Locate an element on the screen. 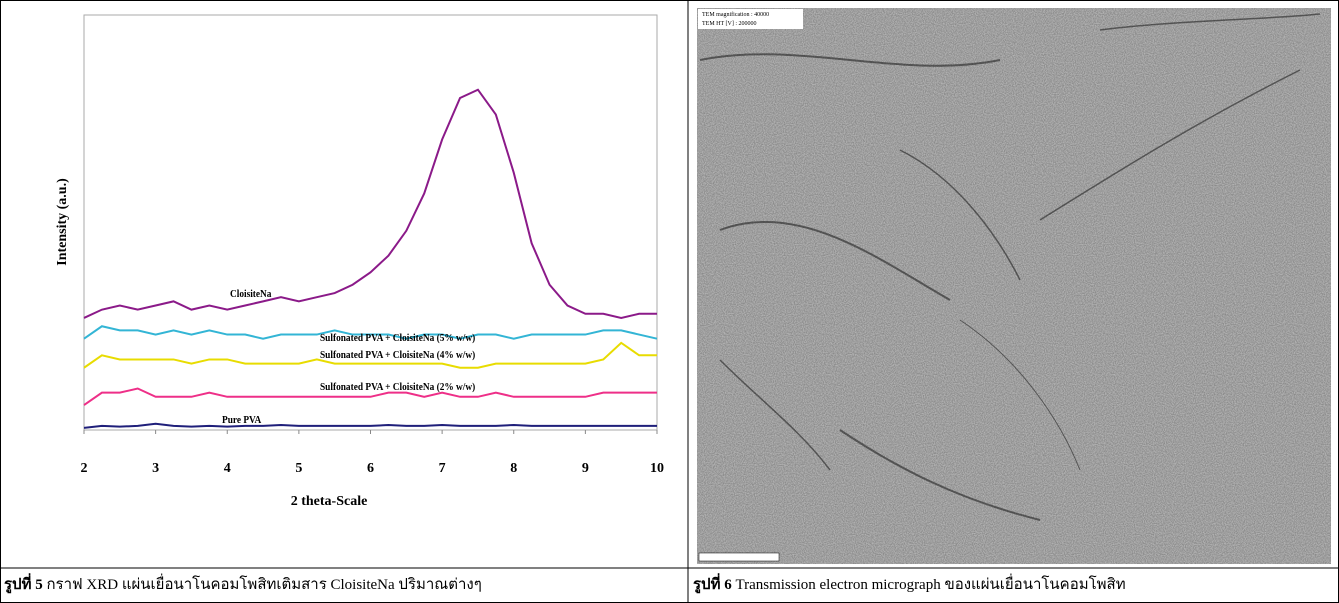  x-tick-label: 9 is located at coordinates (585, 468).